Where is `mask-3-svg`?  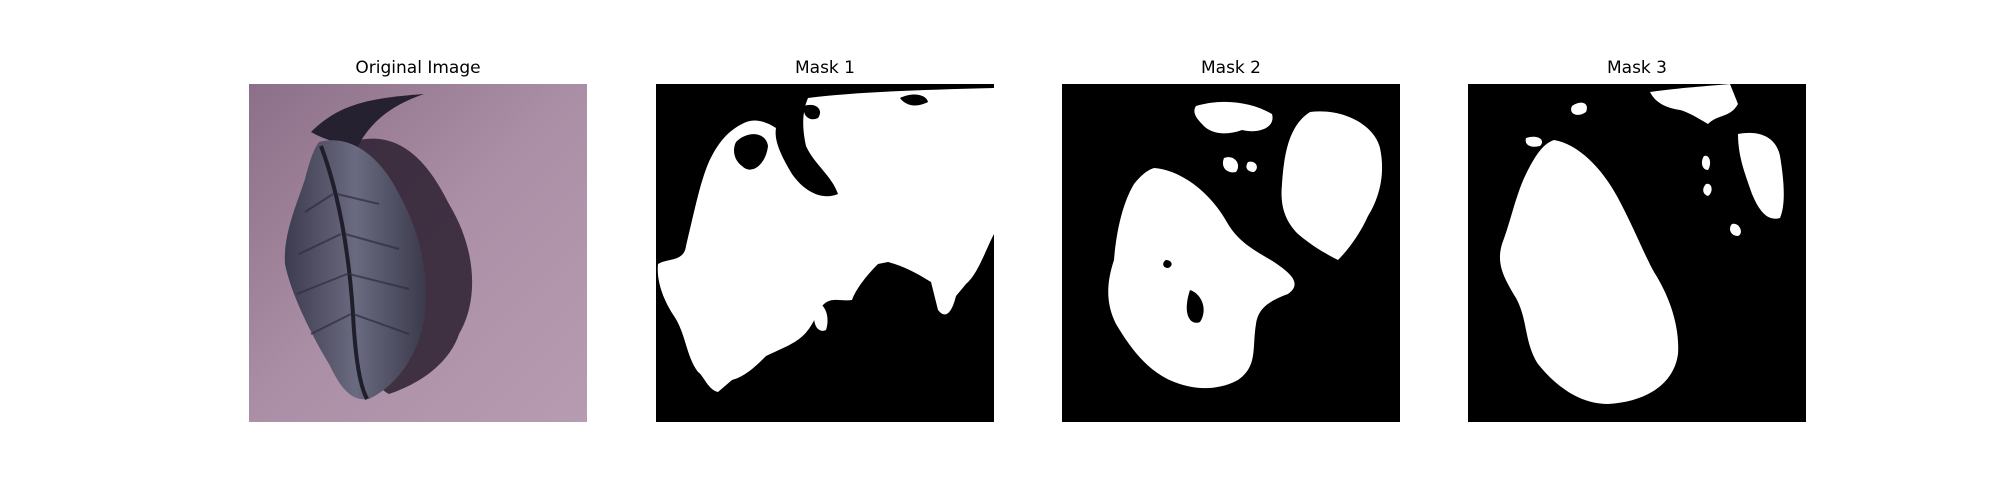
mask-3-svg is located at coordinates (1637, 253).